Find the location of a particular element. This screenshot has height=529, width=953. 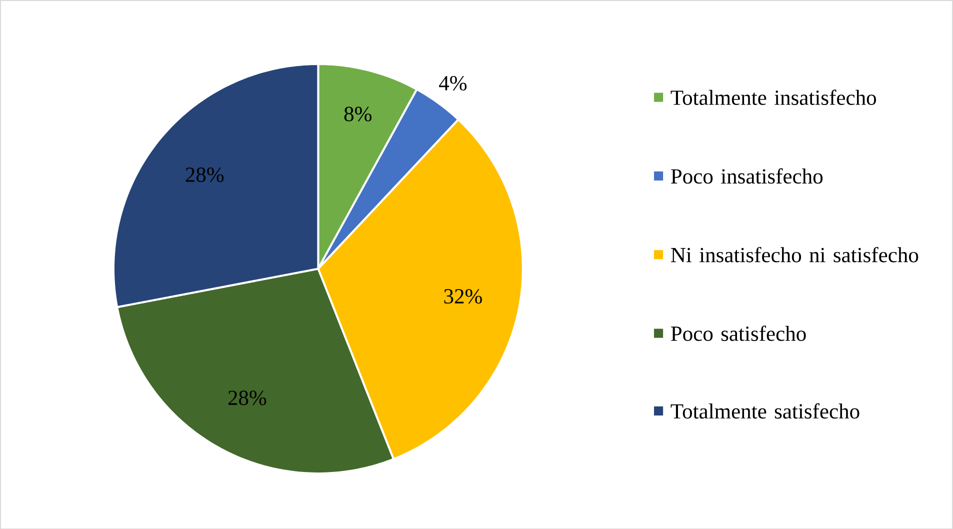

data-label: 8% is located at coordinates (358, 114).